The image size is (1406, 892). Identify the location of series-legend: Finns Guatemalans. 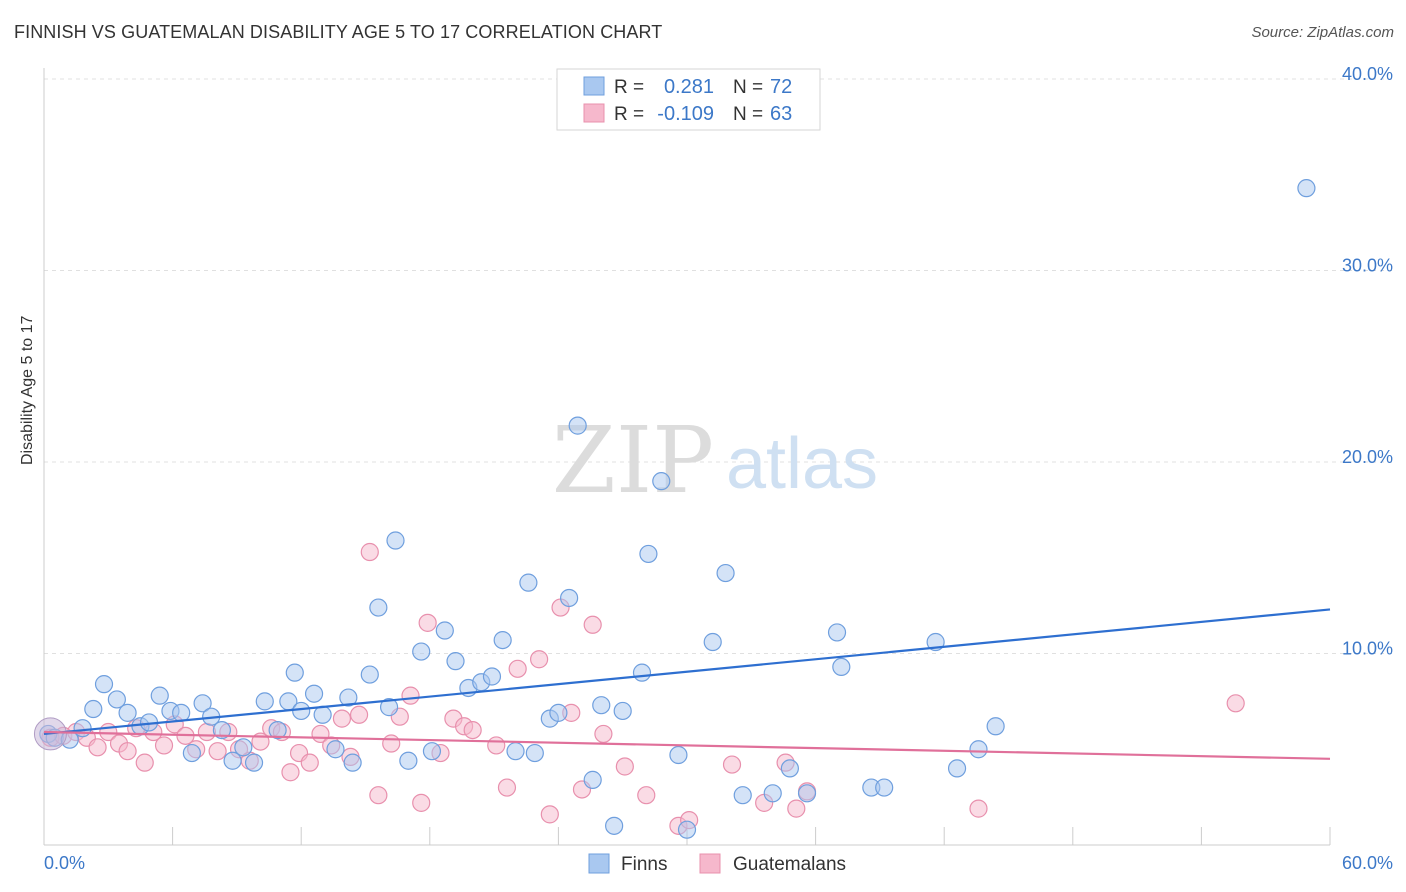
(717, 864).